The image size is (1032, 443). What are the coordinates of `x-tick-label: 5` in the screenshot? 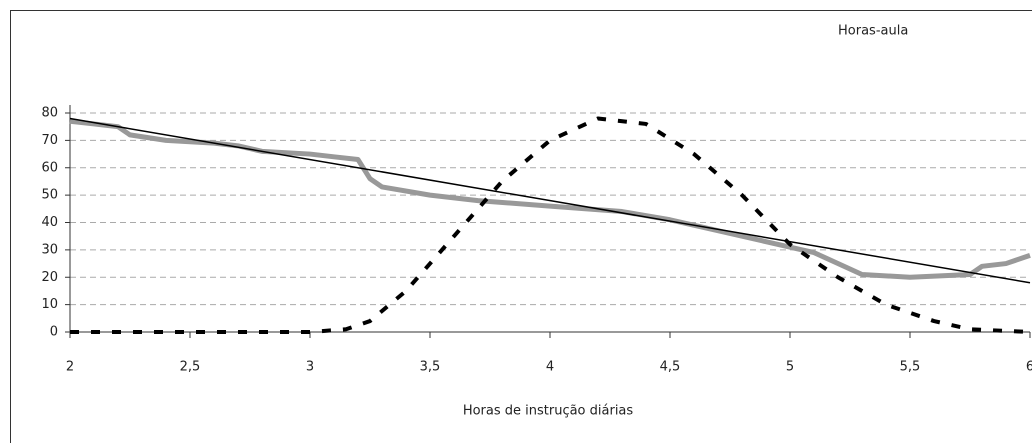 It's located at (790, 367).